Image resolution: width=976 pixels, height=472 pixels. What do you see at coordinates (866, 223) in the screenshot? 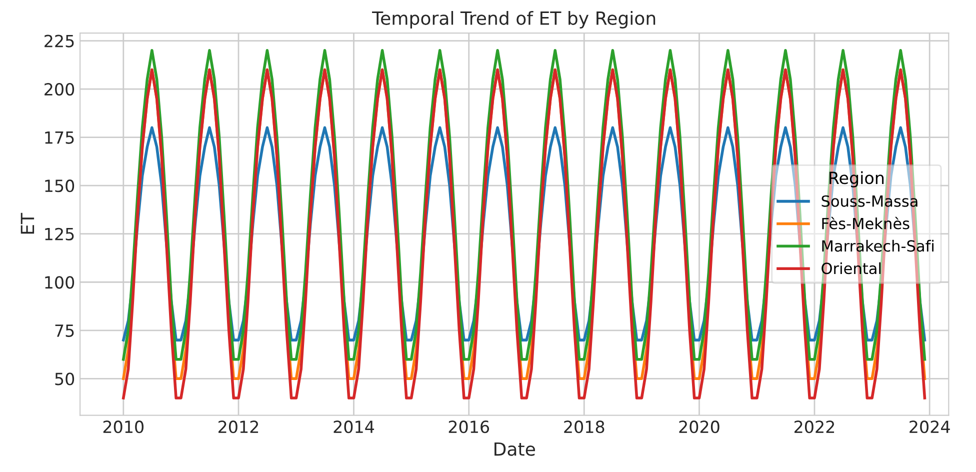
I see `legend-label: Fès-Meknès` at bounding box center [866, 223].